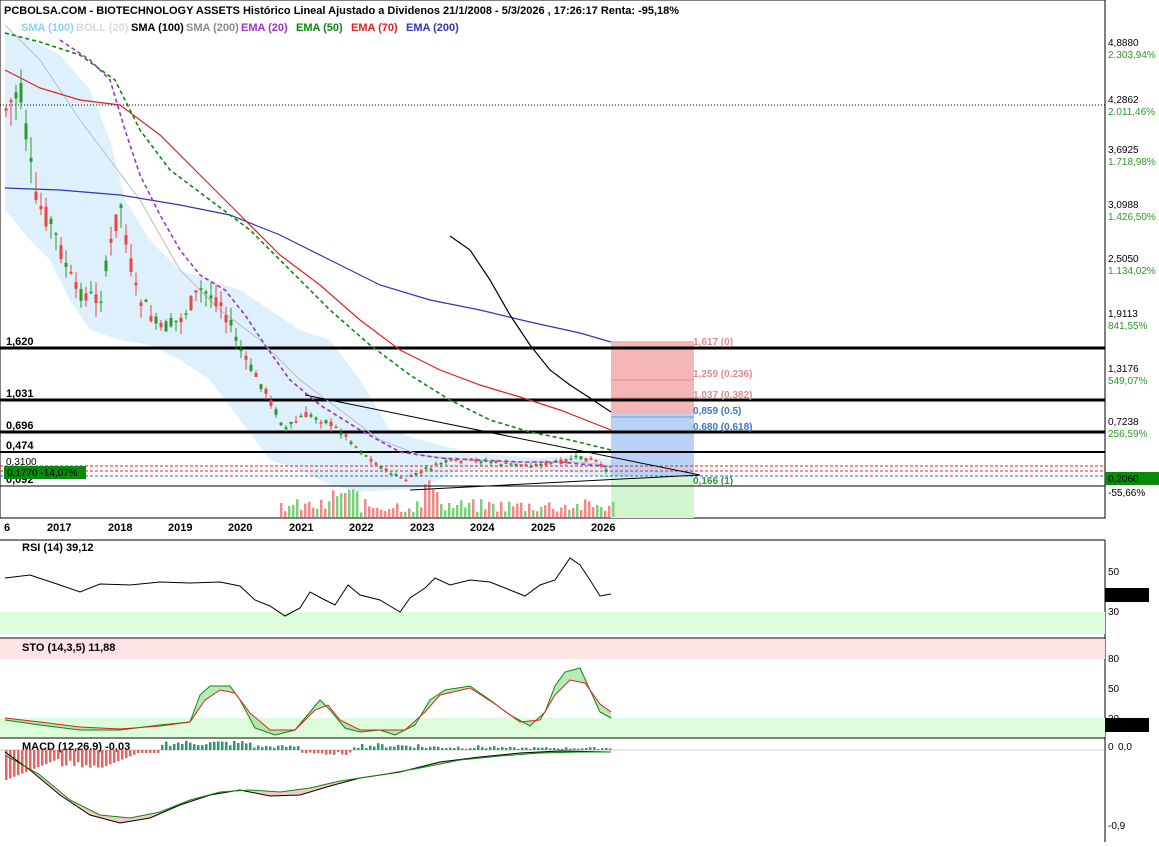 This screenshot has width=1159, height=847. I want to click on price-pct-1: 2.011,46%, so click(1131, 112).